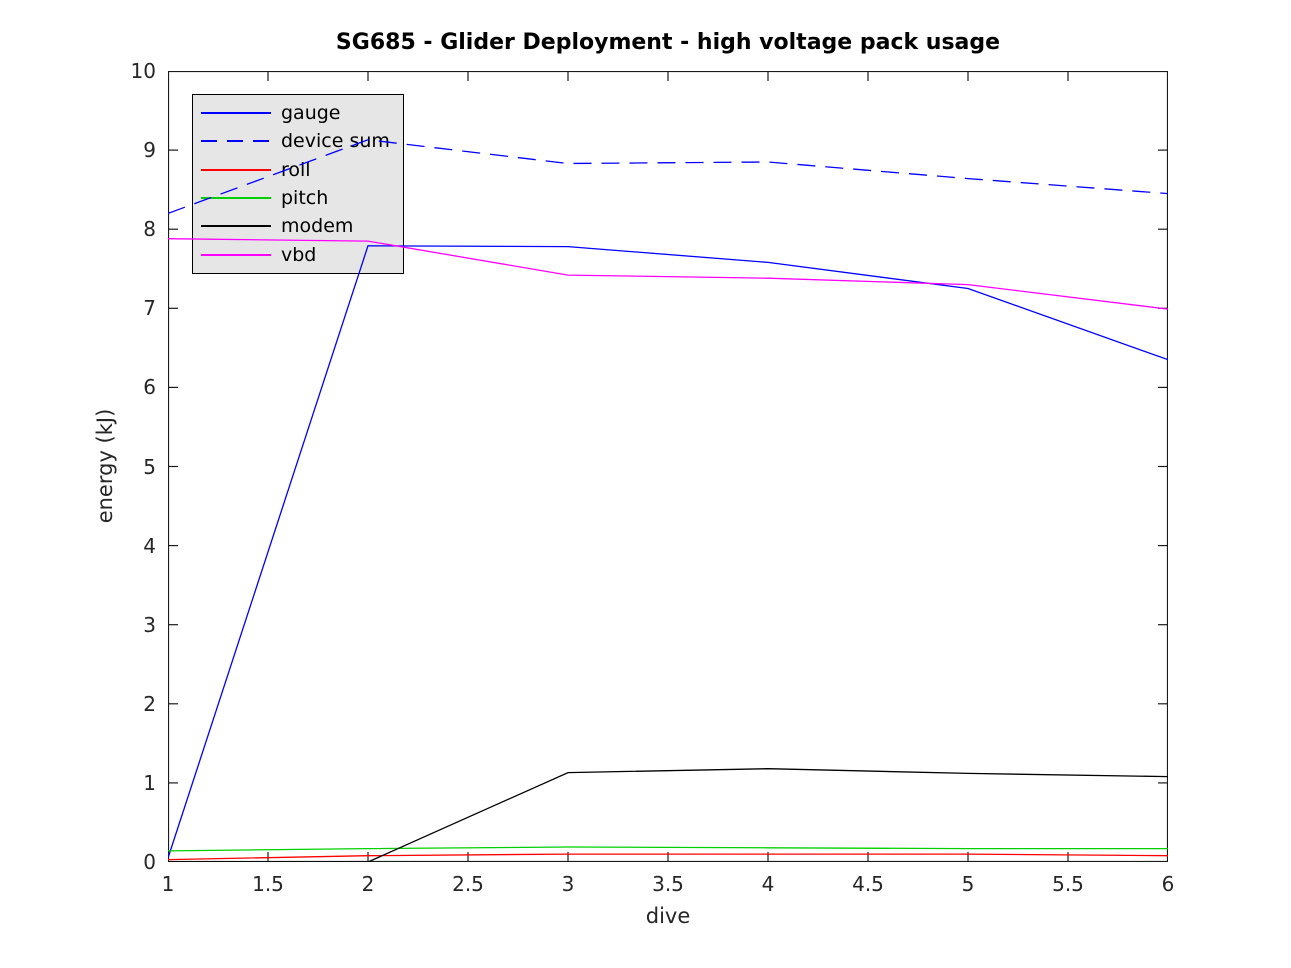 The height and width of the screenshot is (968, 1291). Describe the element at coordinates (149, 782) in the screenshot. I see `y-tick-label: 1` at that location.